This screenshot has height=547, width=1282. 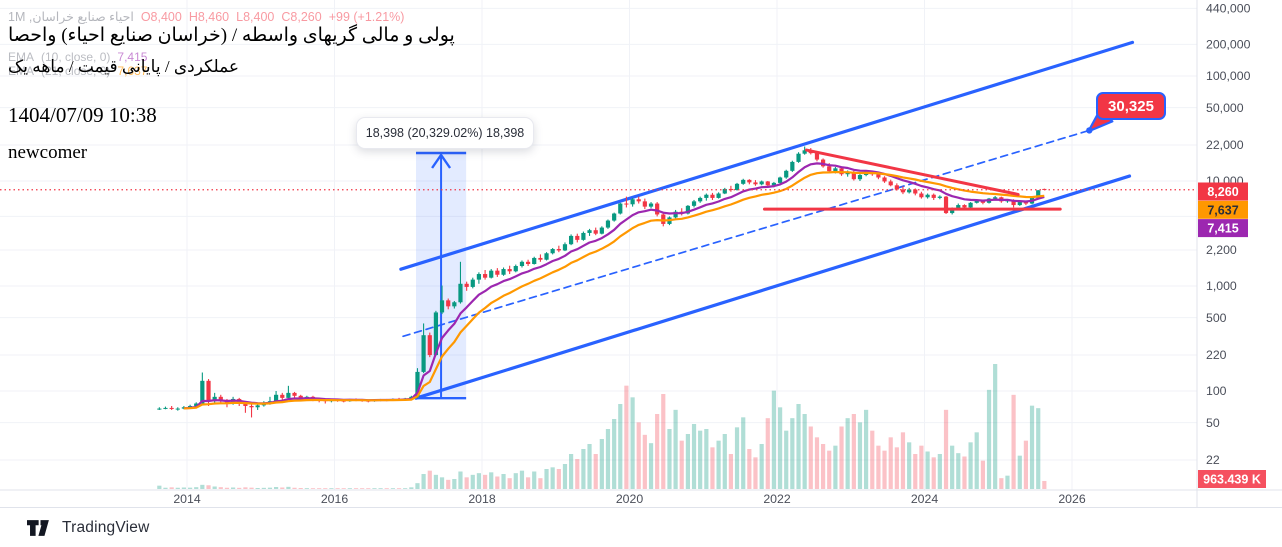 I want to click on trendline-end-dot, so click(x=1089, y=130).